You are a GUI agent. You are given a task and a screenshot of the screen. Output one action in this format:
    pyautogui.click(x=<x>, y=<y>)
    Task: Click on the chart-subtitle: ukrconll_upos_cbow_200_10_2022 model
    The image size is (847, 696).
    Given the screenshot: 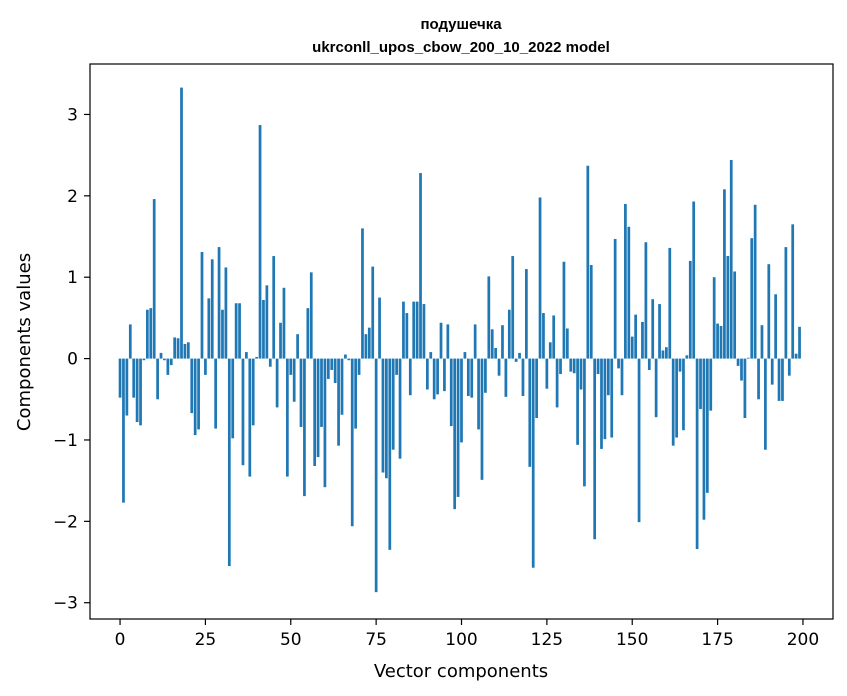 What is the action you would take?
    pyautogui.click(x=461, y=47)
    